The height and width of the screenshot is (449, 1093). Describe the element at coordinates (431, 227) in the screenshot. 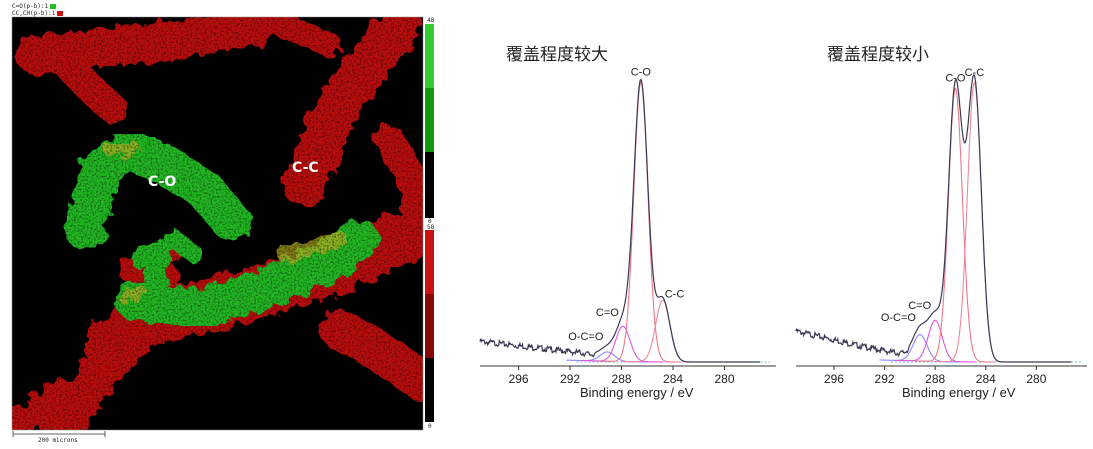

I see `colorbar-red-max: 58` at that location.